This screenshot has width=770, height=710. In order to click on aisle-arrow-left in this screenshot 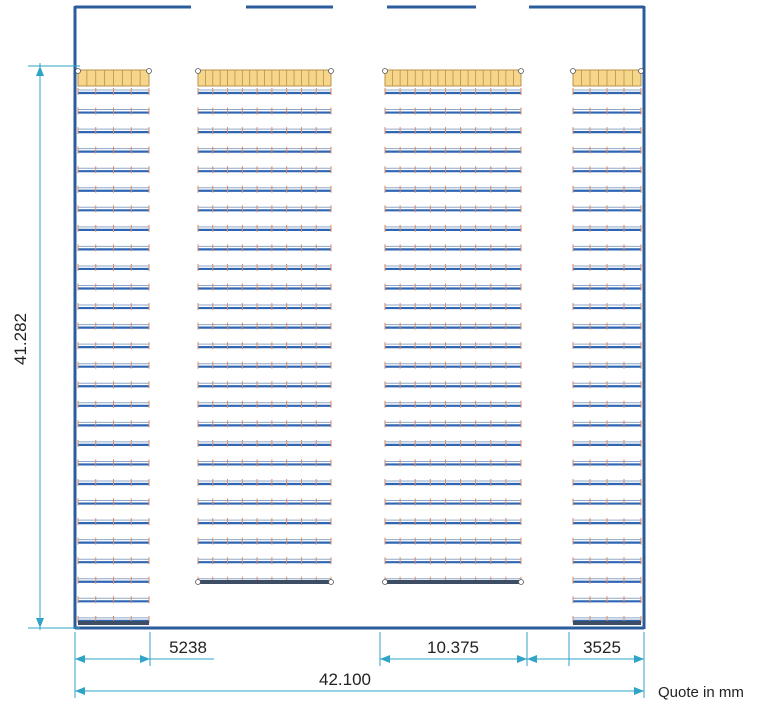, I will do `click(80, 659)`.